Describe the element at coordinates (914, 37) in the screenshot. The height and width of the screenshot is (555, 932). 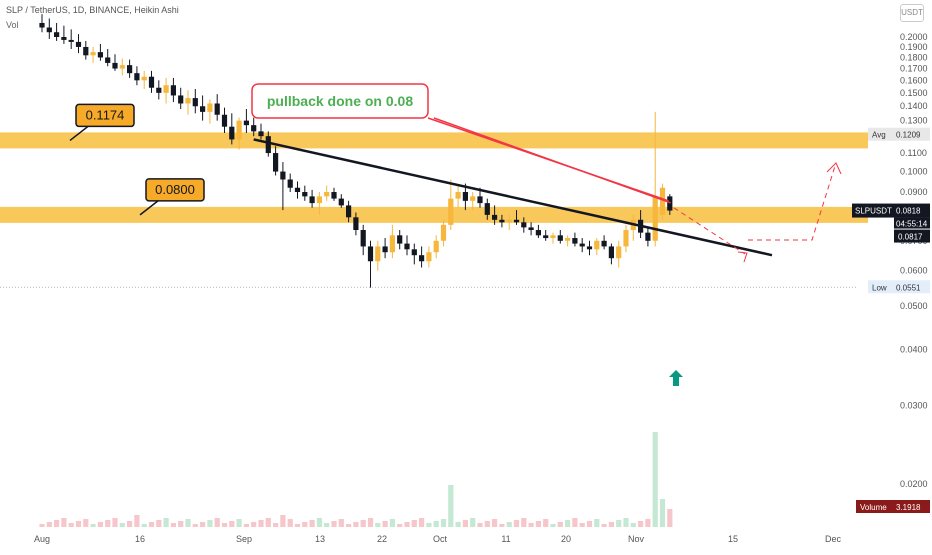
I see `y-tick-label: 0.2000` at that location.